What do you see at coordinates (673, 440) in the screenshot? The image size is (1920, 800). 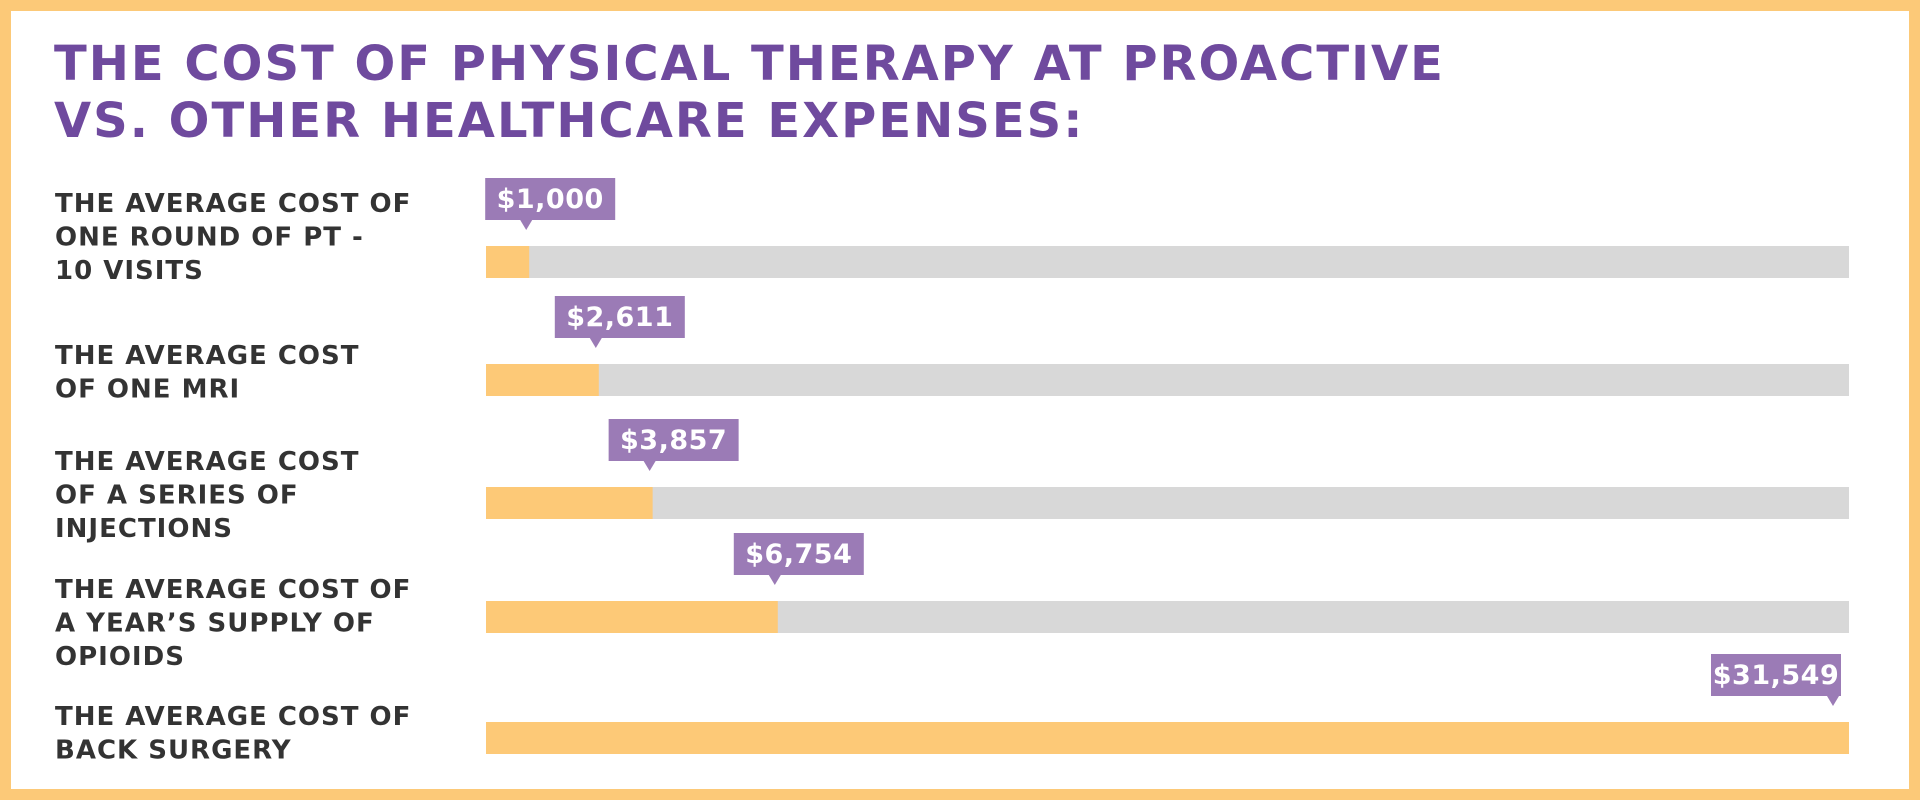 I see `value-label: $3,857` at bounding box center [673, 440].